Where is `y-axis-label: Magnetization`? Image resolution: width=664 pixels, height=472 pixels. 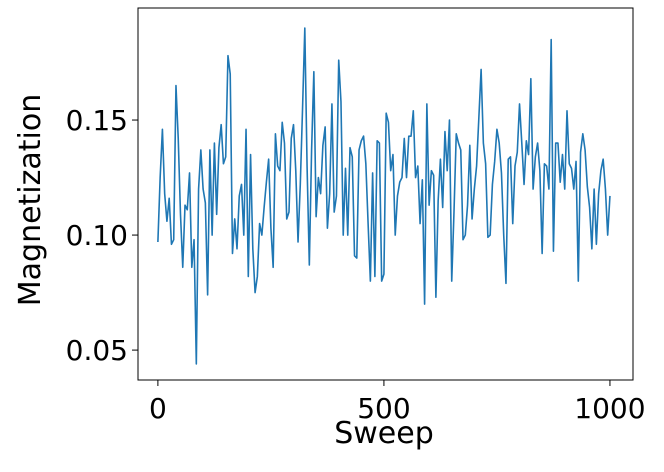 y-axis-label: Magnetization is located at coordinates (30, 200).